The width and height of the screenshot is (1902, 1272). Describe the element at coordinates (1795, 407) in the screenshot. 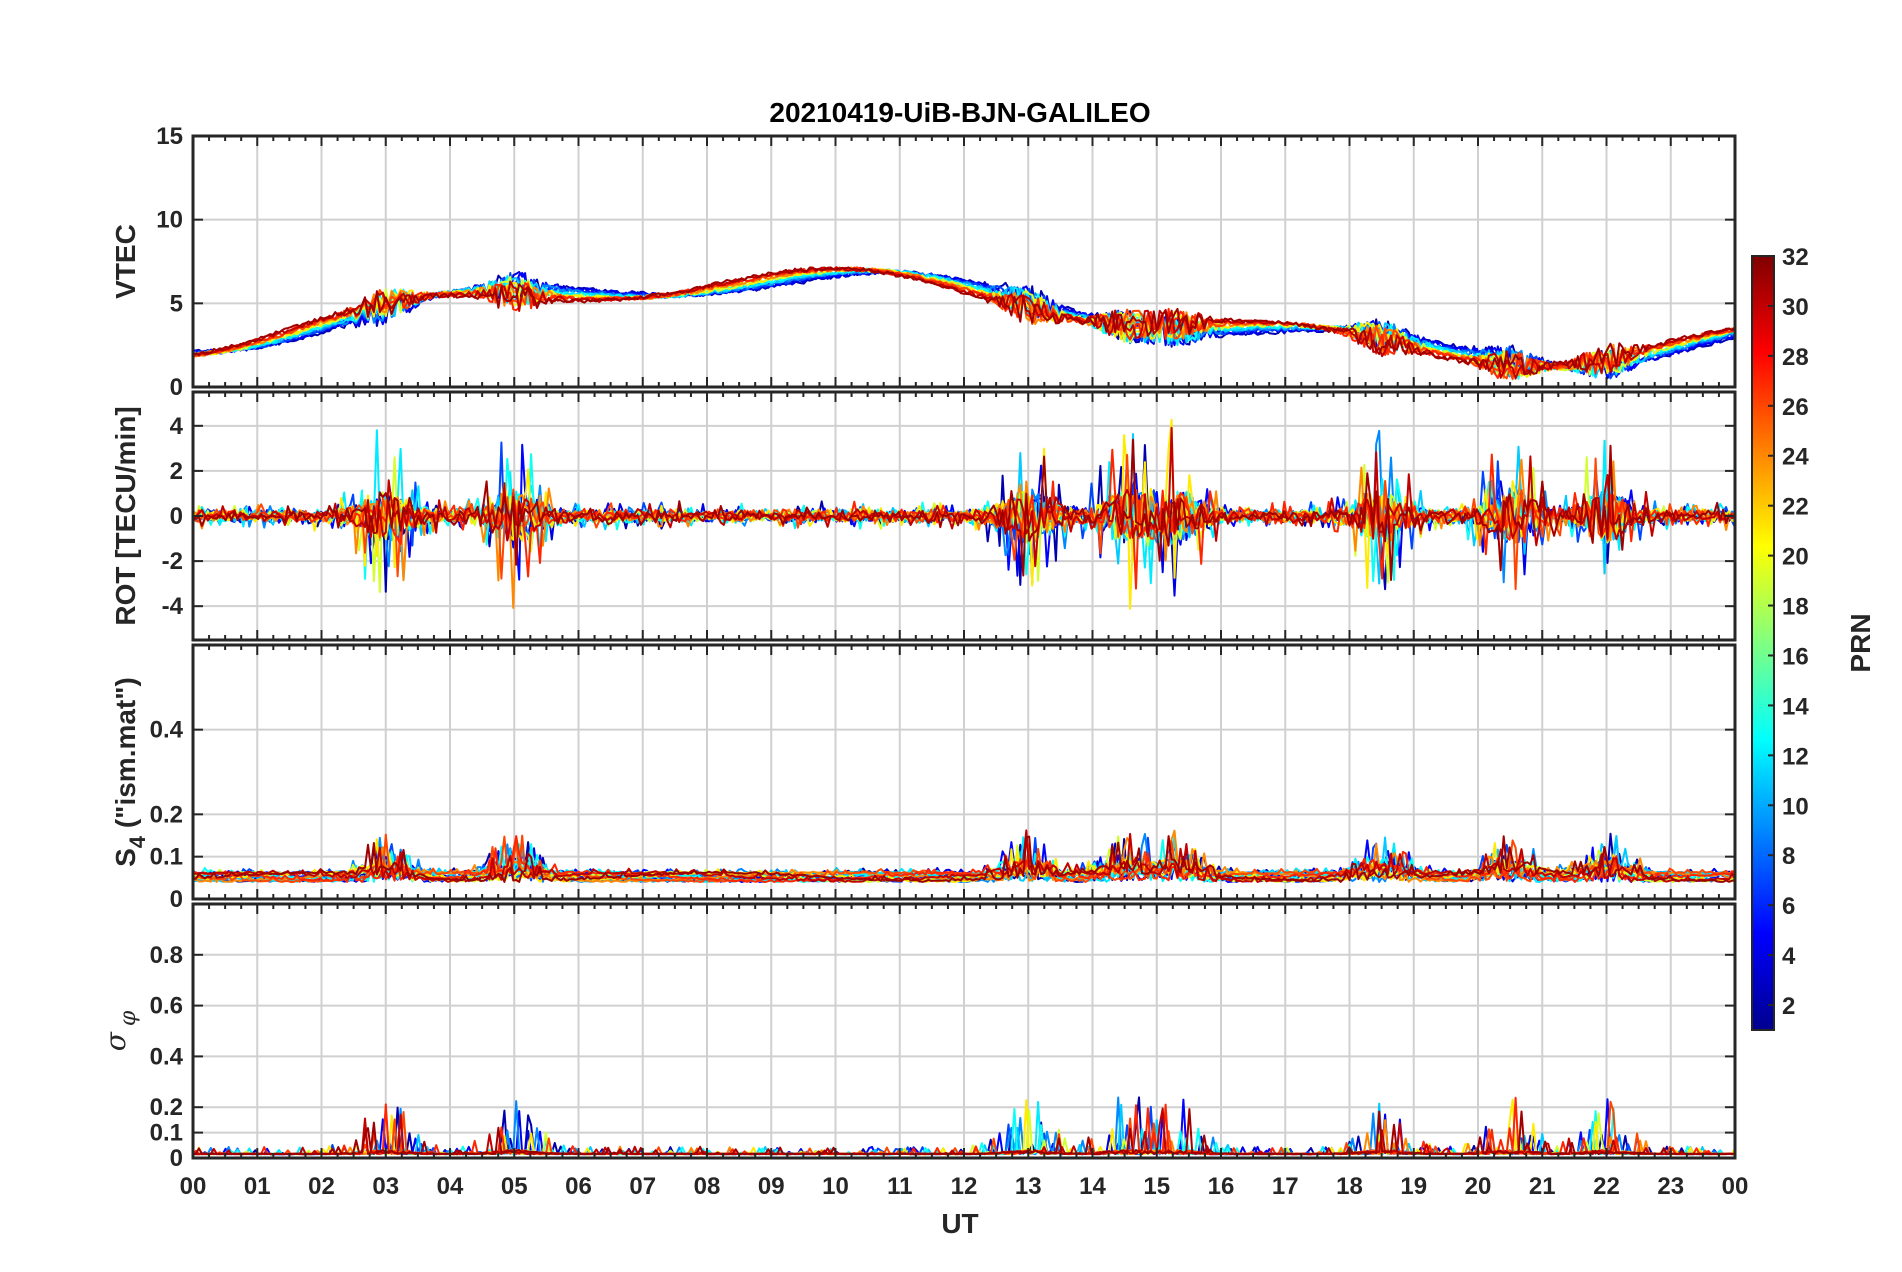

I see `colorbar-tick-label: 26` at that location.